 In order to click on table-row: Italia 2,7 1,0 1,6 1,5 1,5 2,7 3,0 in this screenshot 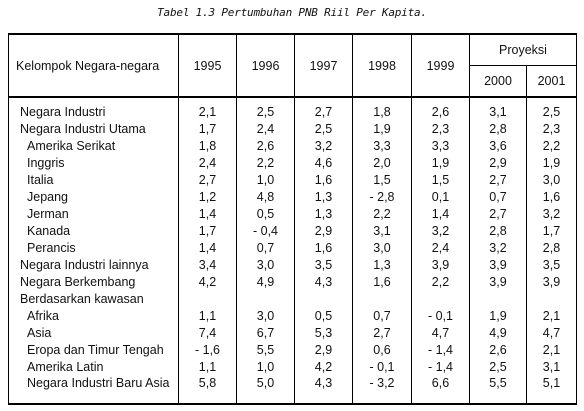, I will do `click(292, 181)`.